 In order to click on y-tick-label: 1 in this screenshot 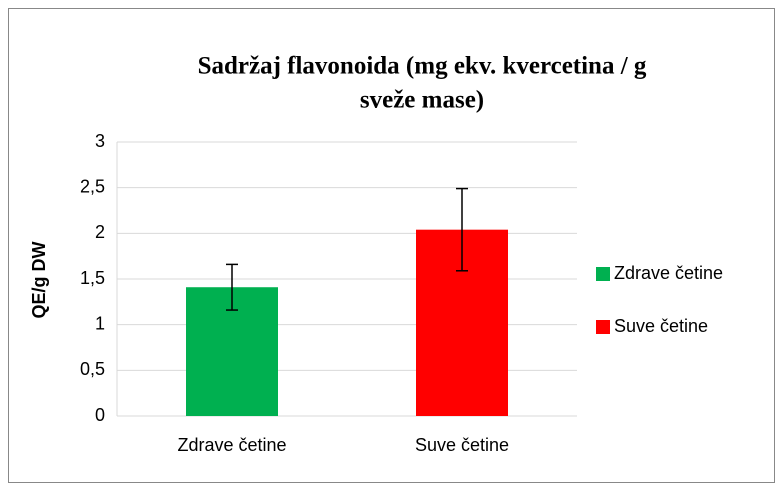, I will do `click(100, 323)`.